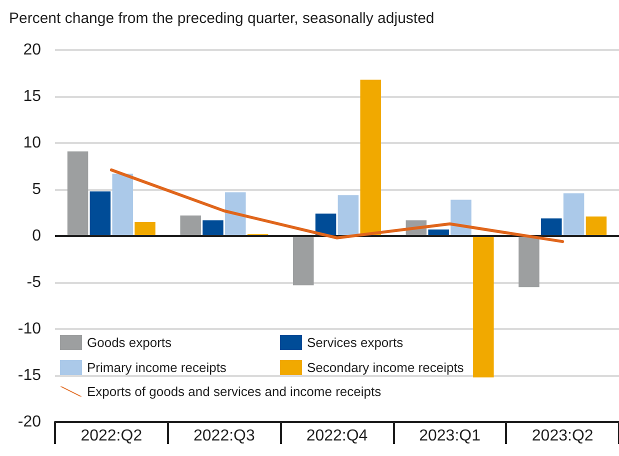  What do you see at coordinates (37, 189) in the screenshot?
I see `y-tick-label: 5` at bounding box center [37, 189].